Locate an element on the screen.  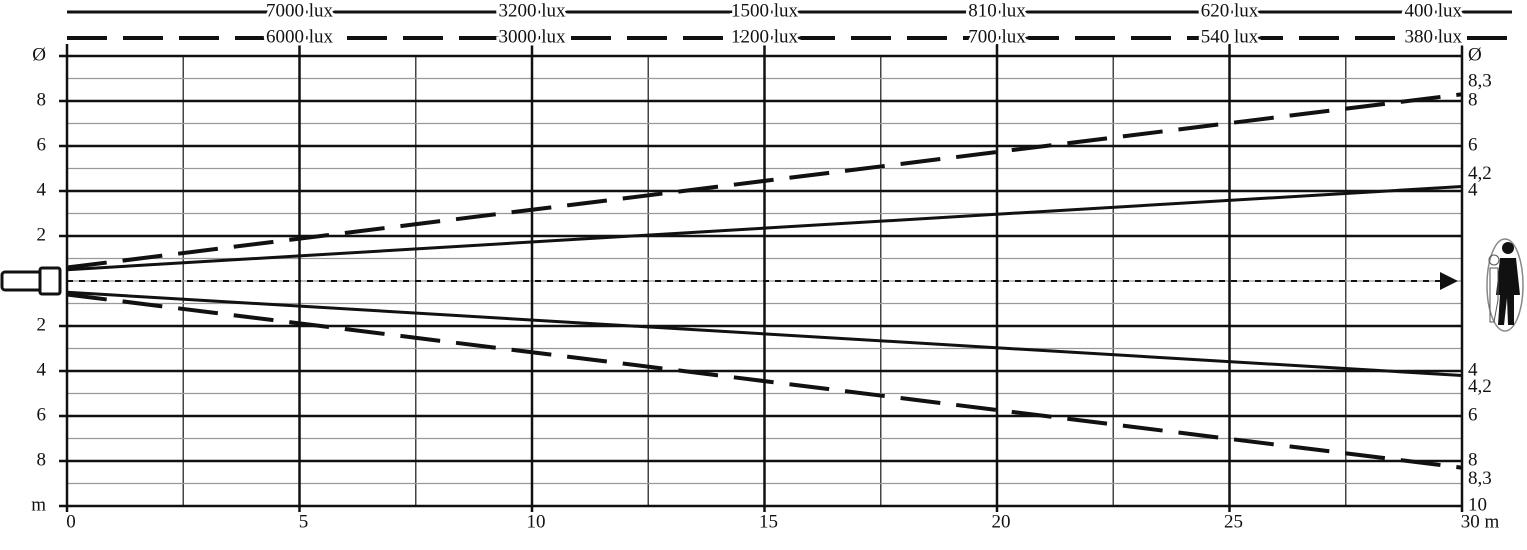
lux-label: 1500 lux is located at coordinates (765, 10).